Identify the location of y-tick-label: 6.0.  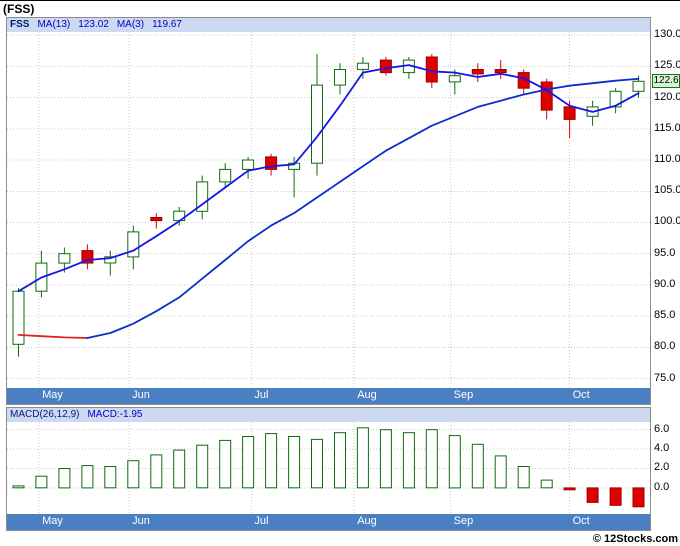
(662, 428).